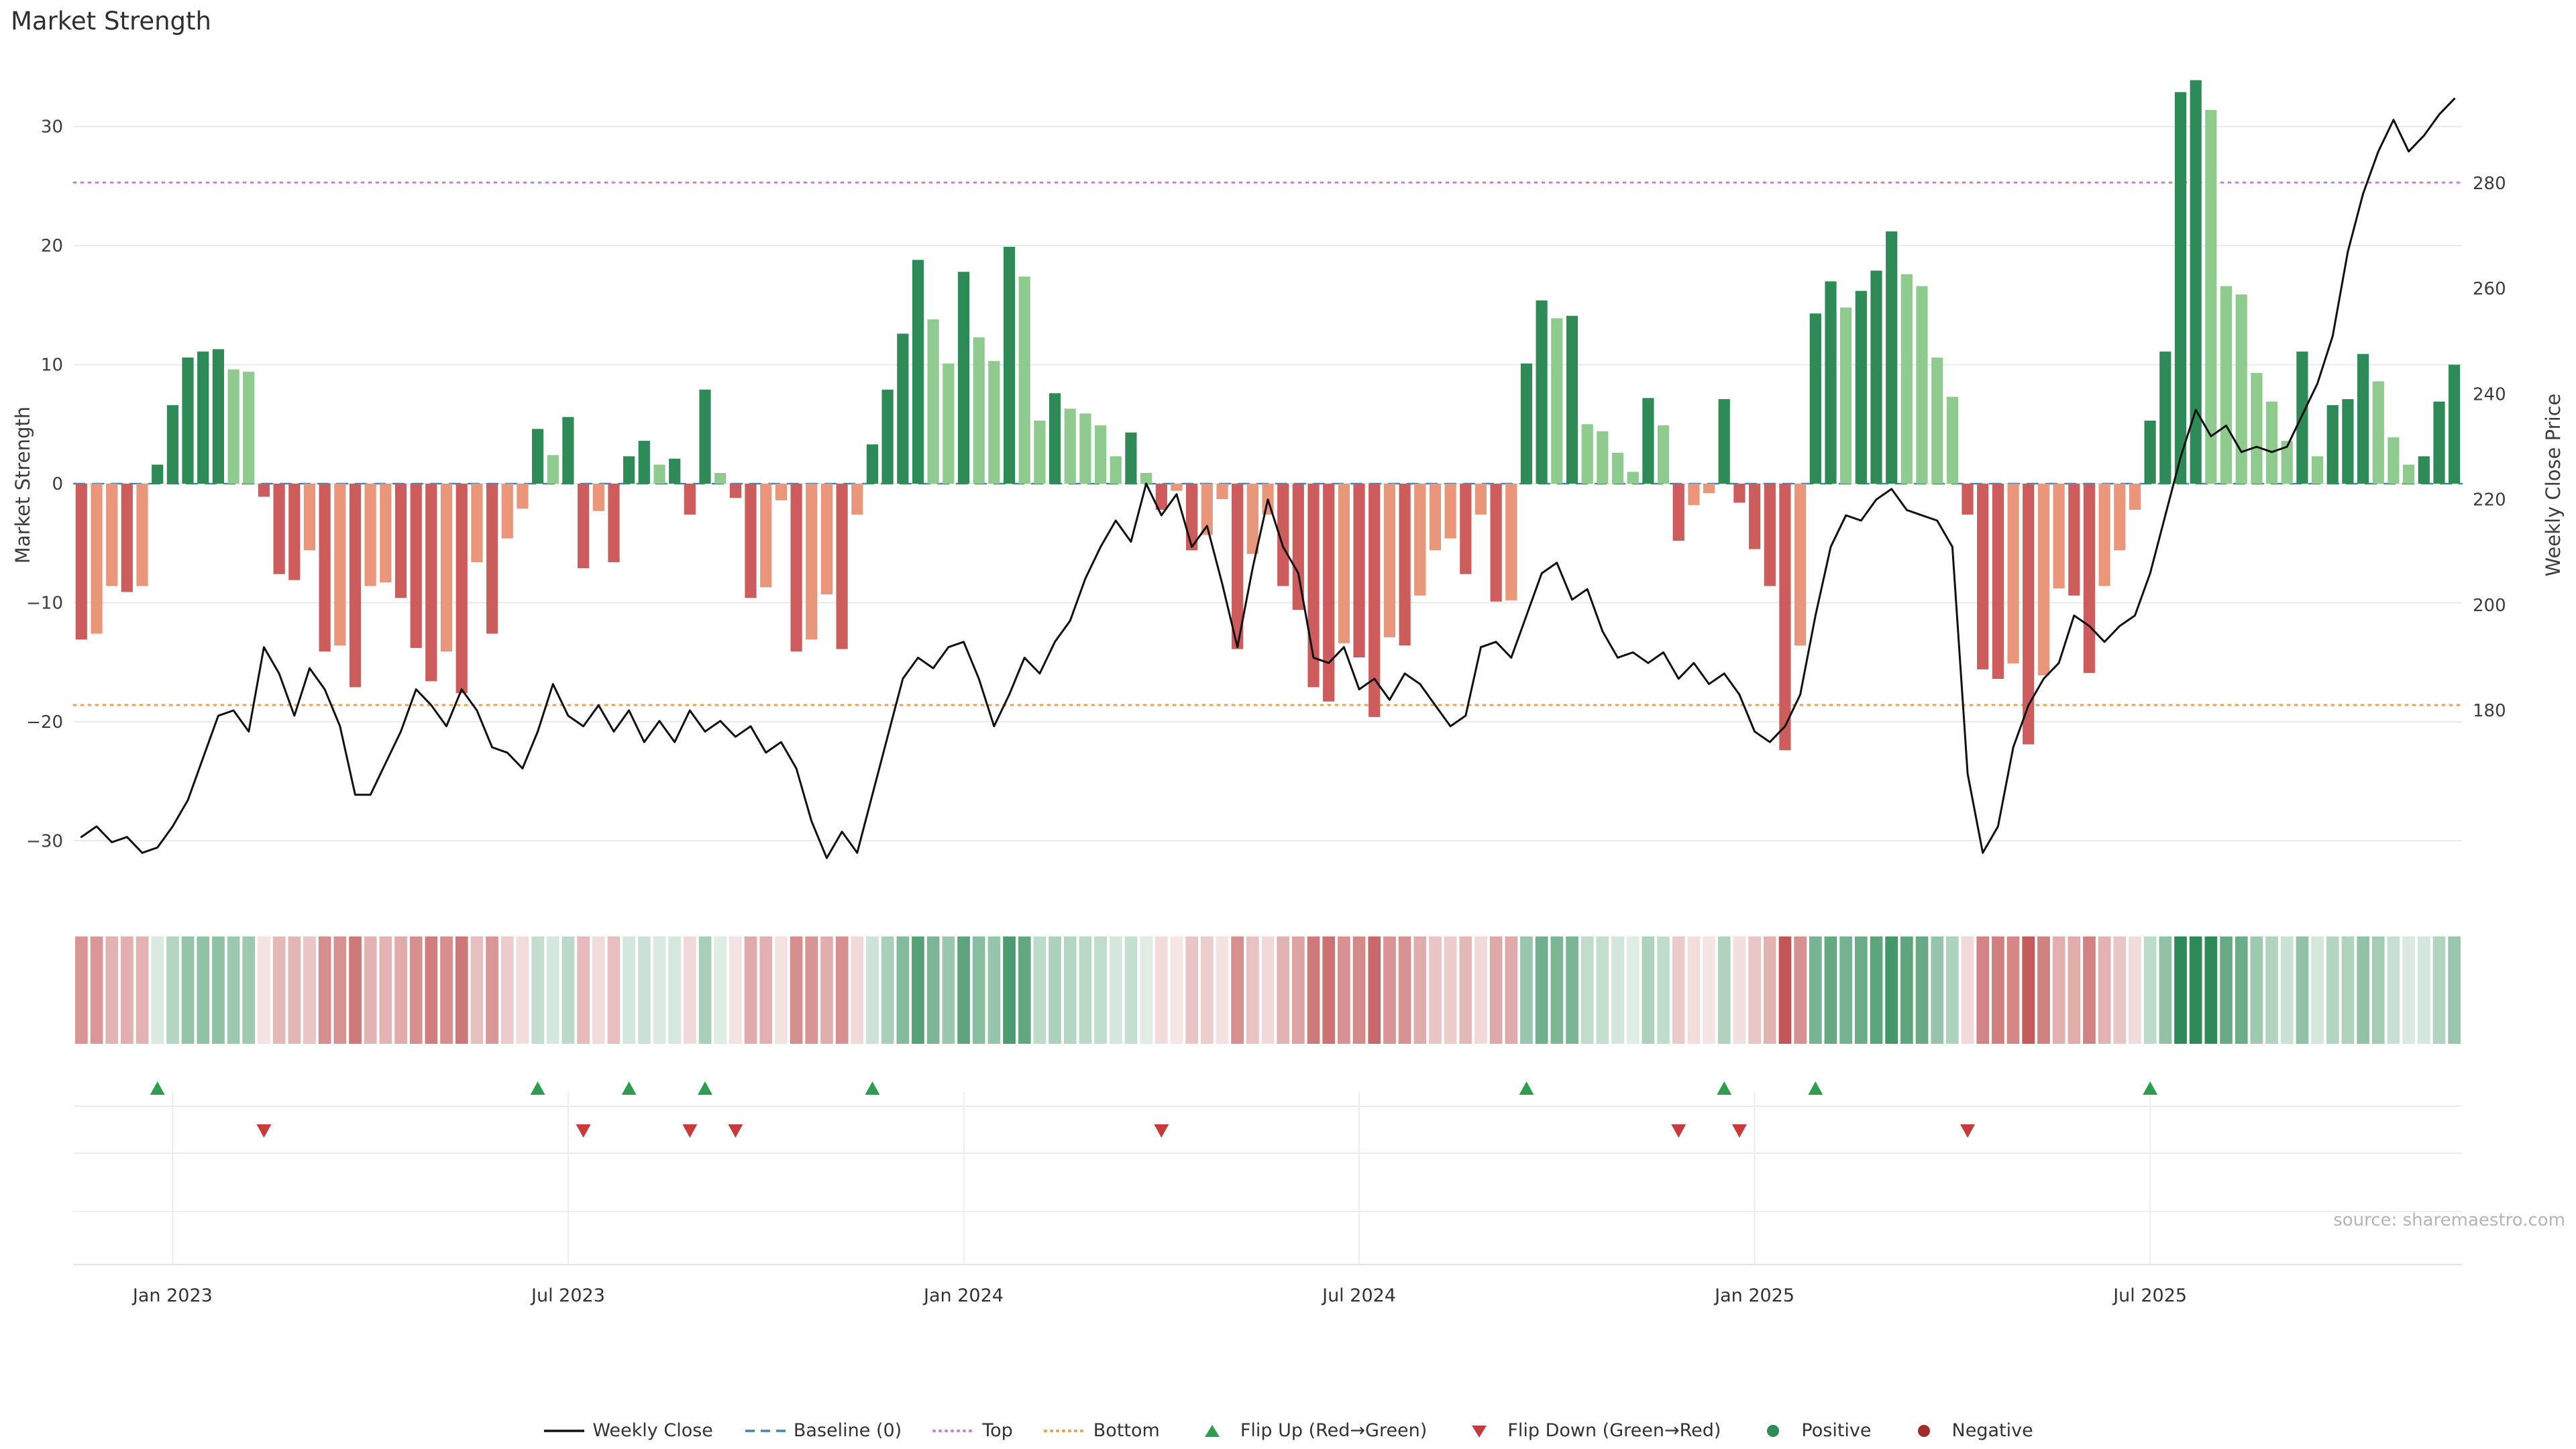 The width and height of the screenshot is (2576, 1449). What do you see at coordinates (1065, 1430) in the screenshot?
I see `legend-dotted-line-icon` at bounding box center [1065, 1430].